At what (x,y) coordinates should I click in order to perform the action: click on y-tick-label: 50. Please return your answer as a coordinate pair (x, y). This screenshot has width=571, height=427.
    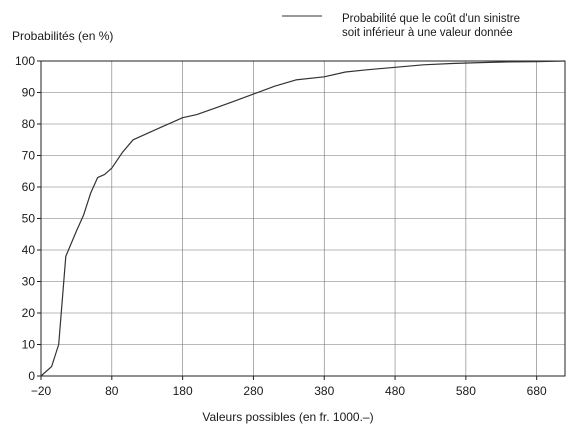
    Looking at the image, I should click on (29, 219).